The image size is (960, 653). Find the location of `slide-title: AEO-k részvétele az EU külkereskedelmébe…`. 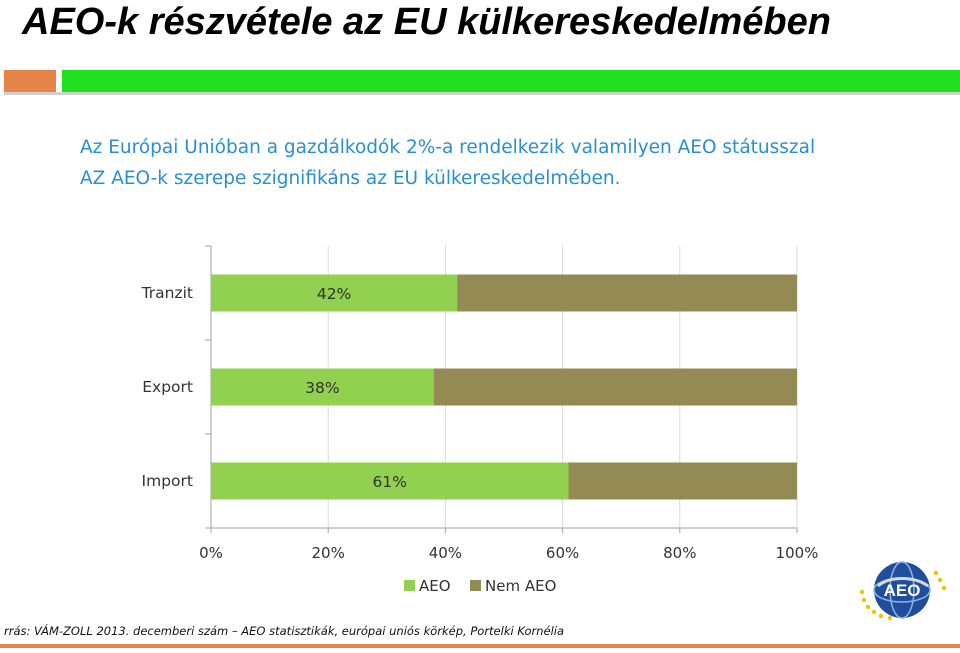

slide-title: AEO-k részvétele az EU külkereskedelmébe… is located at coordinates (426, 22).